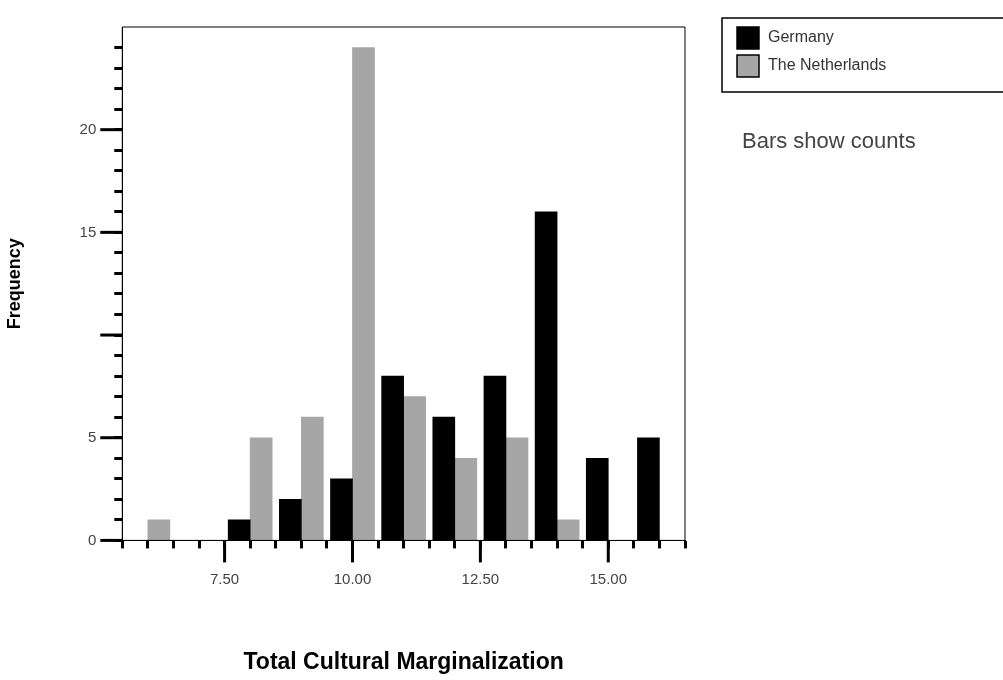 This screenshot has width=1003, height=680. I want to click on legend-label: The Netherlands, so click(827, 65).